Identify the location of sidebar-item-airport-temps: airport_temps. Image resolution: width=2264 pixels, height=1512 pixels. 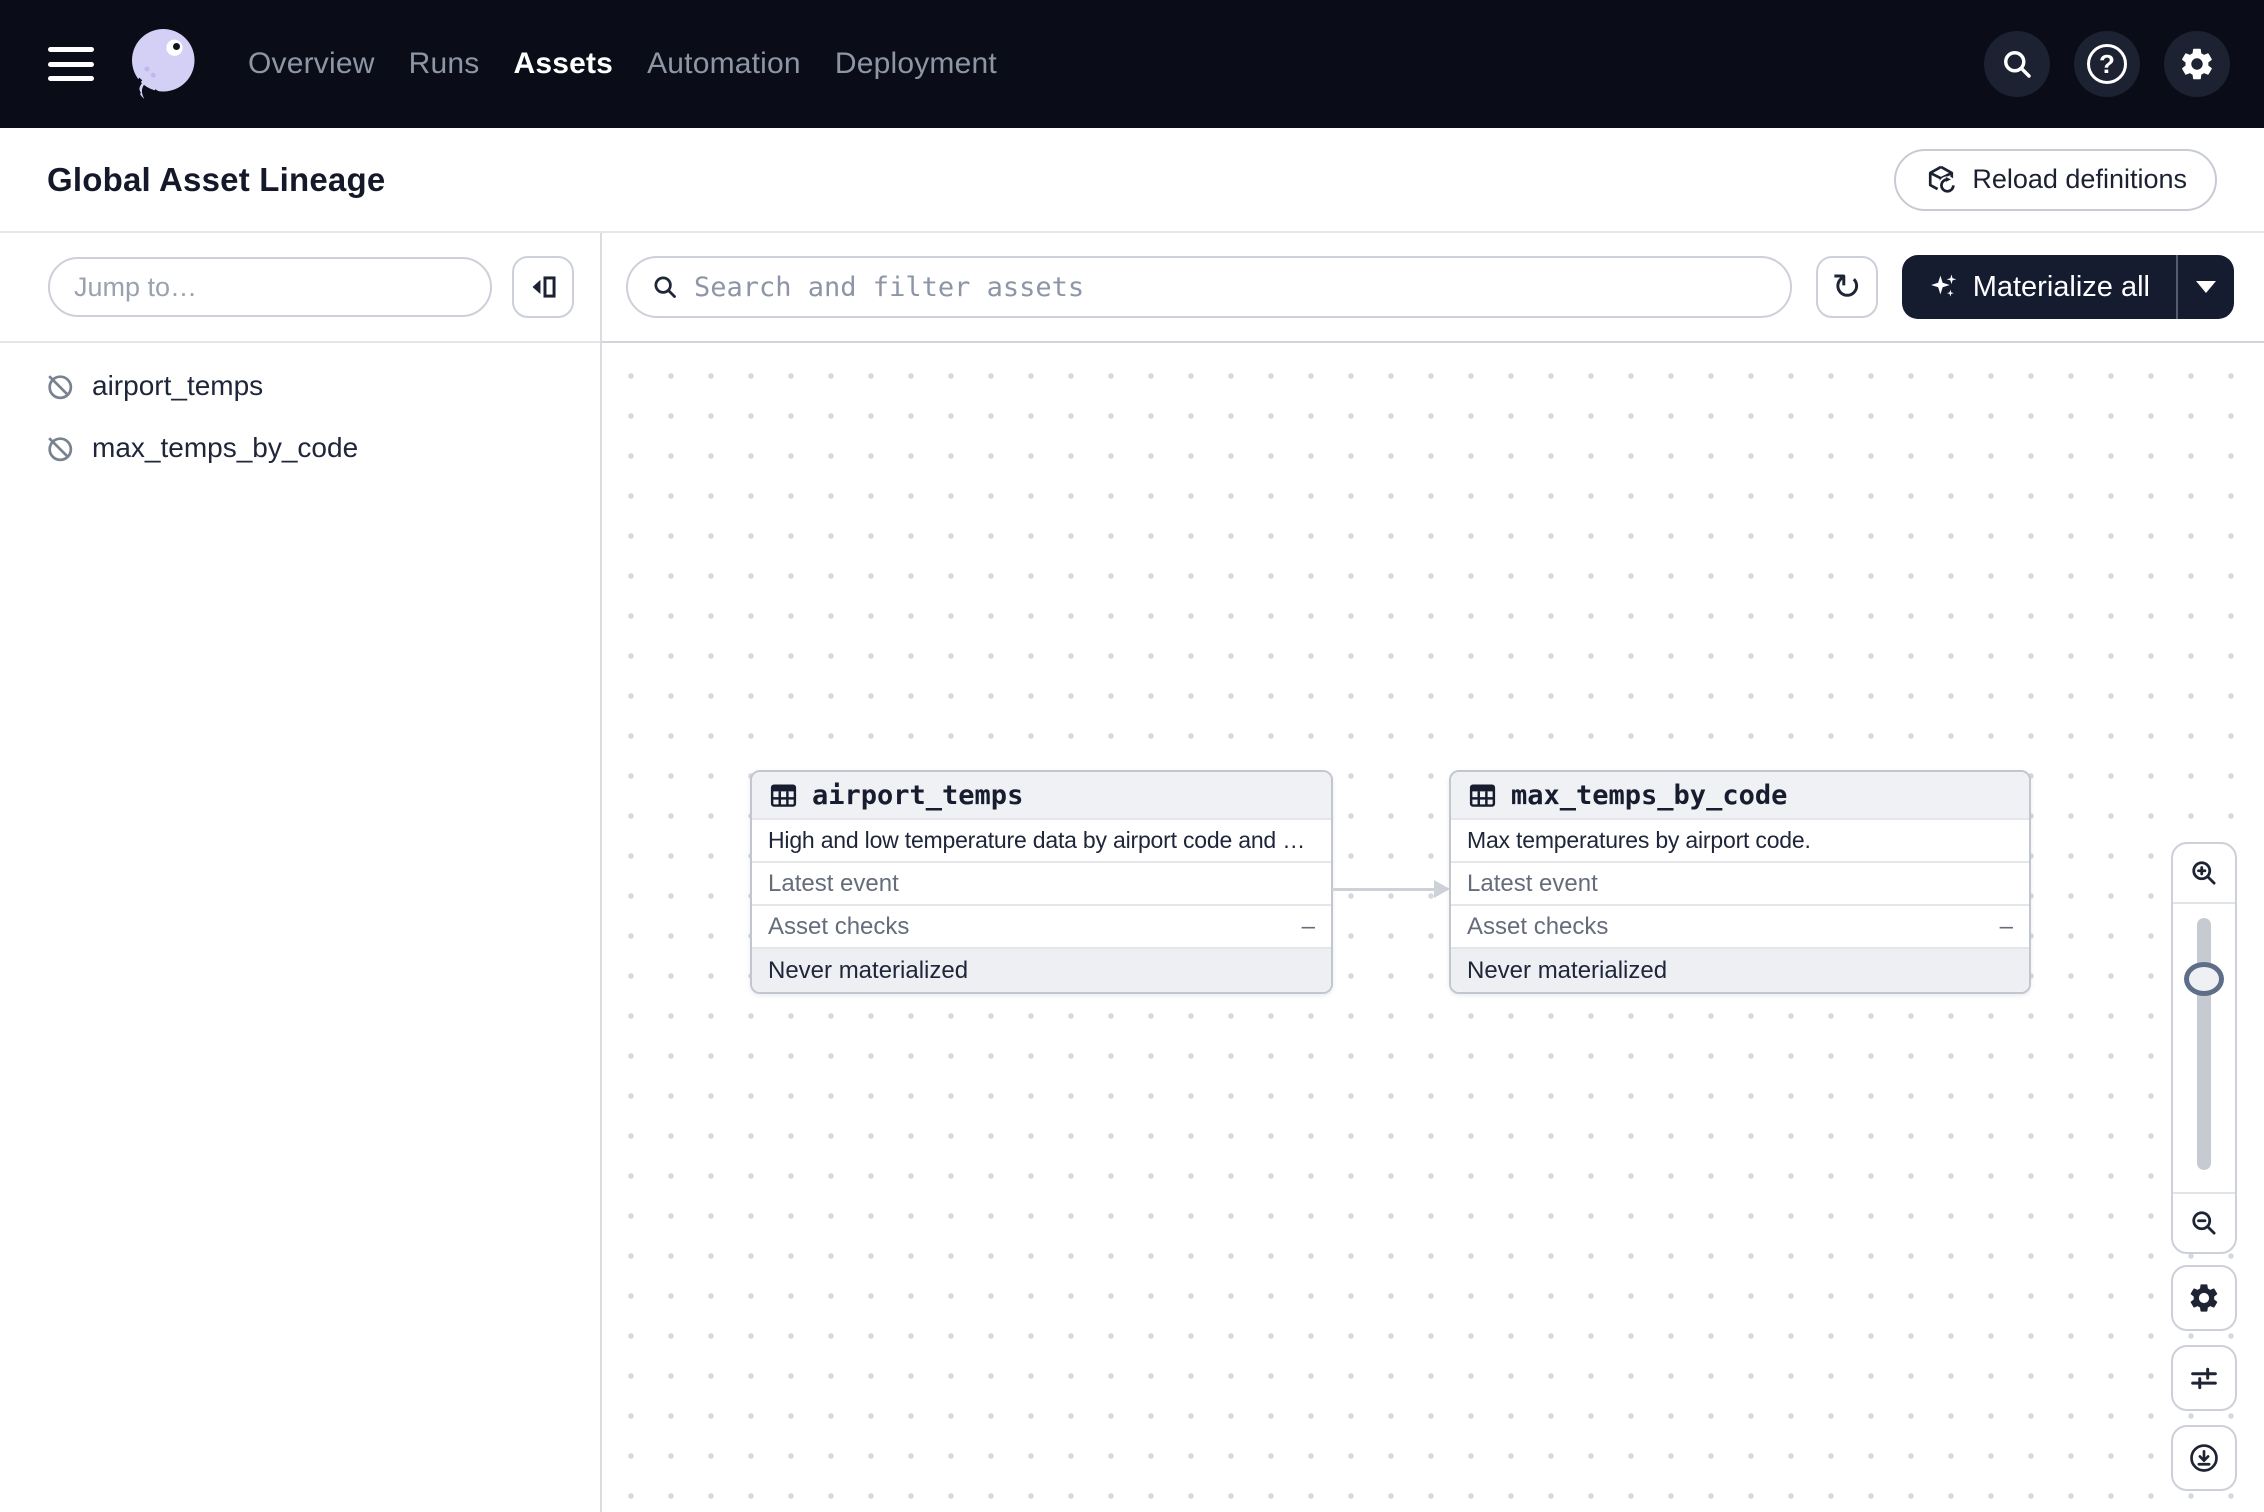
(300, 386).